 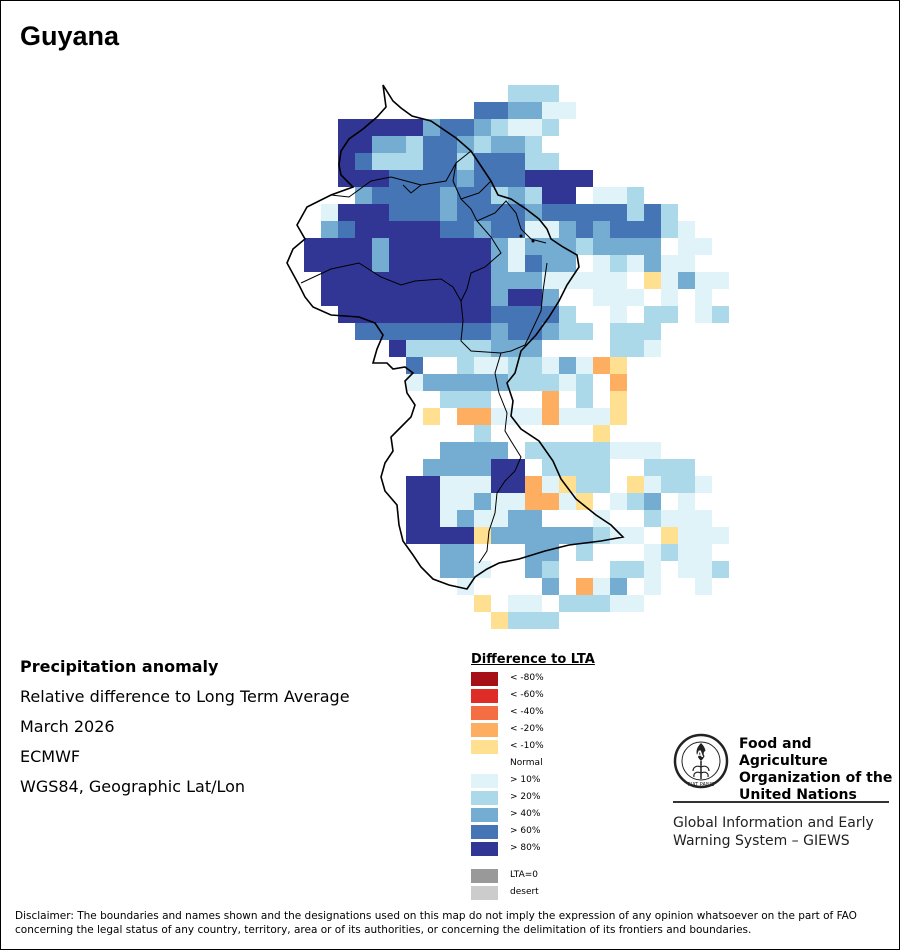 What do you see at coordinates (525, 848) in the screenshot?
I see `legend-label: > 80%` at bounding box center [525, 848].